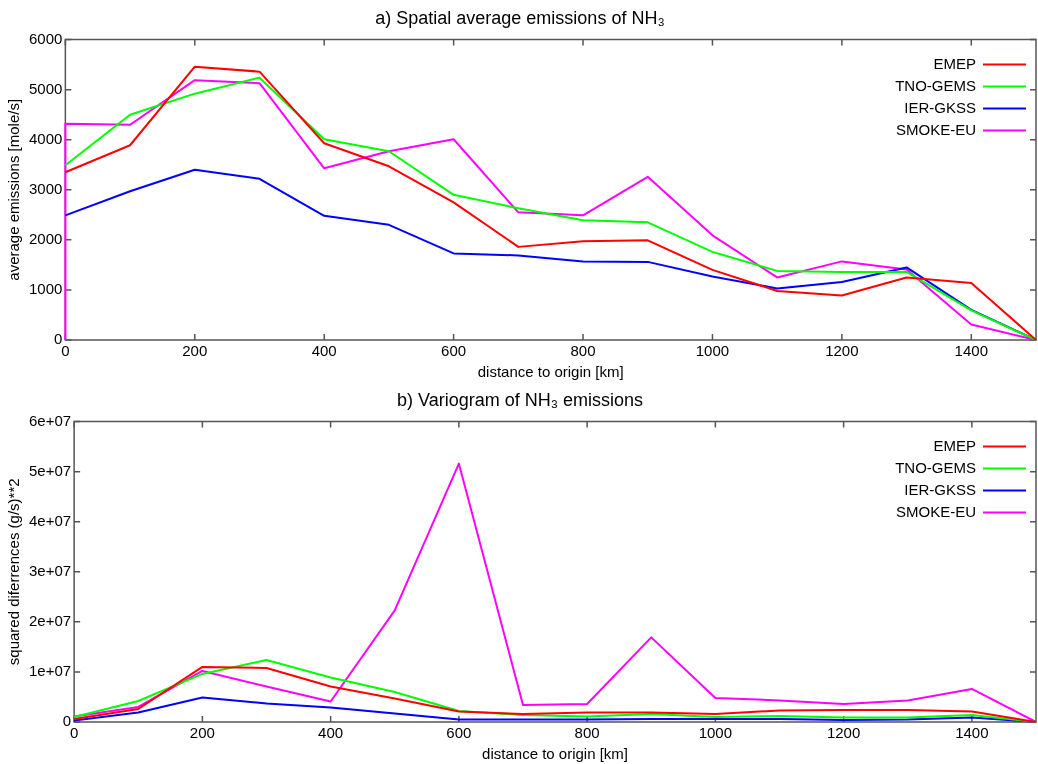 The width and height of the screenshot is (1038, 764). Describe the element at coordinates (520, 17) in the screenshot. I see `chart-title: a) Spatial average emissions of NH₃` at that location.